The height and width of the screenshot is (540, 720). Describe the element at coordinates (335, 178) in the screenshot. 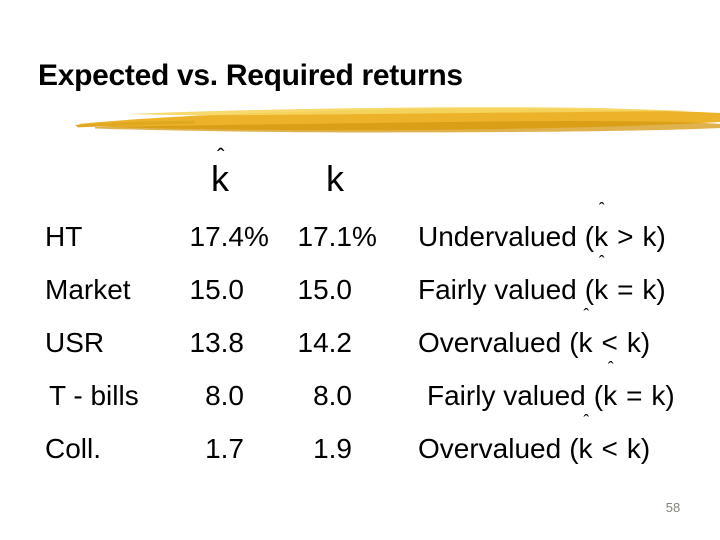

I see `required-return-header: k` at that location.